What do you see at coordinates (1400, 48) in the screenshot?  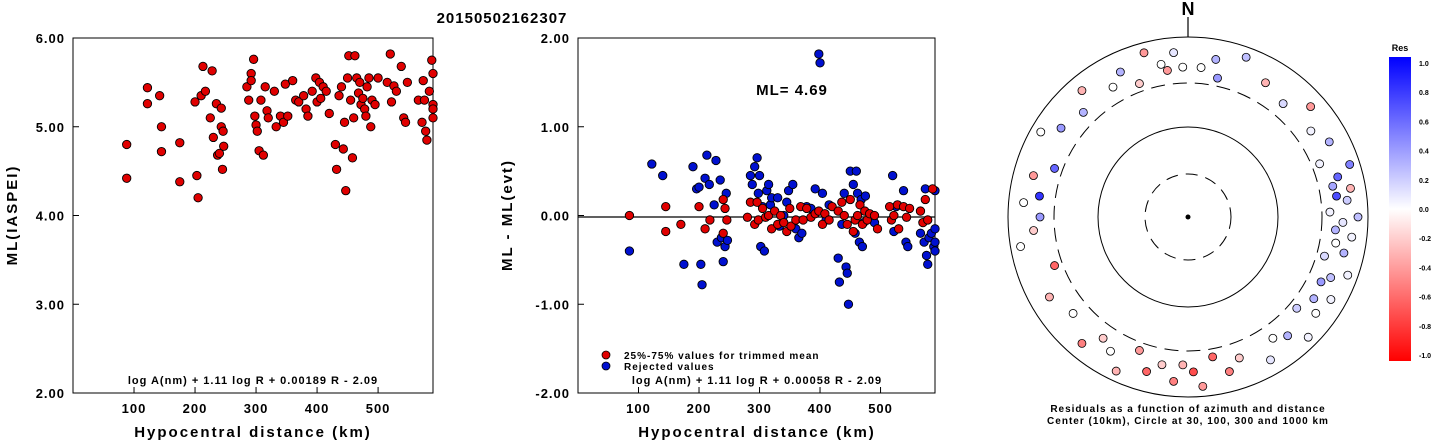 I see `colorbar-title: Res` at bounding box center [1400, 48].